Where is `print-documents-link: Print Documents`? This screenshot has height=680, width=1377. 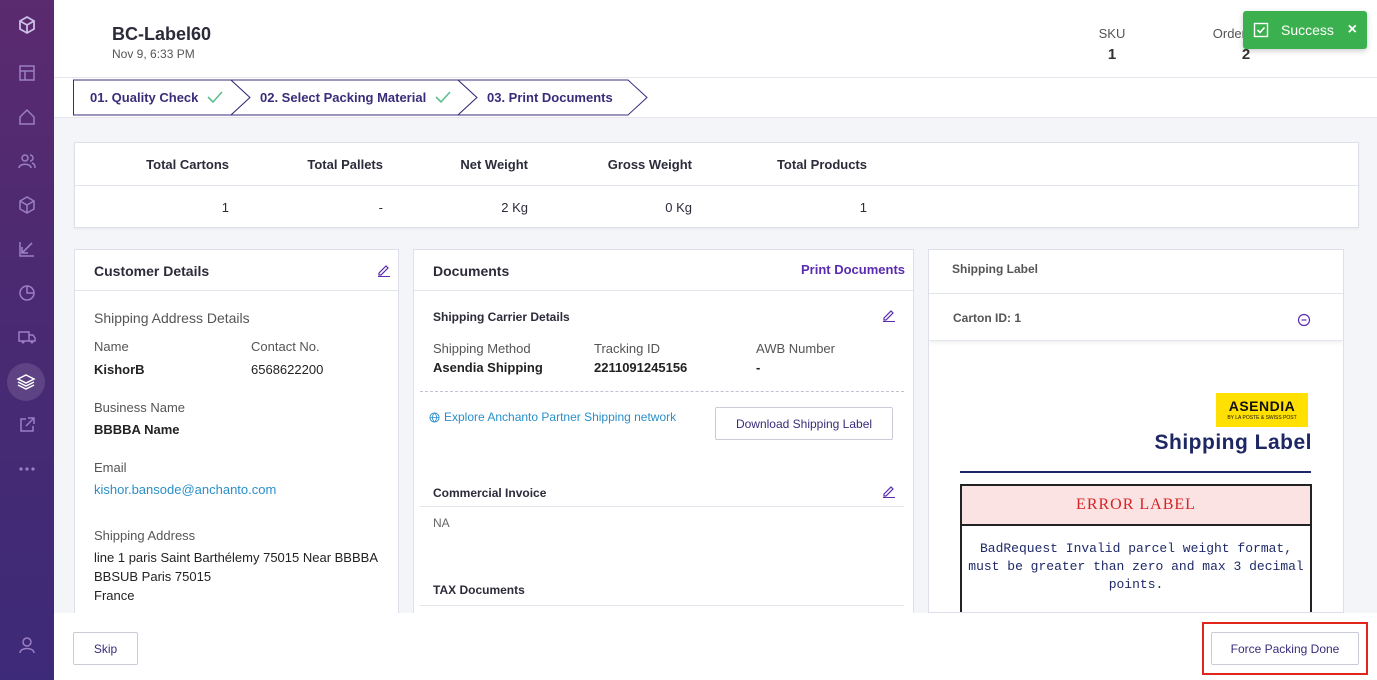 print-documents-link: Print Documents is located at coordinates (852, 269).